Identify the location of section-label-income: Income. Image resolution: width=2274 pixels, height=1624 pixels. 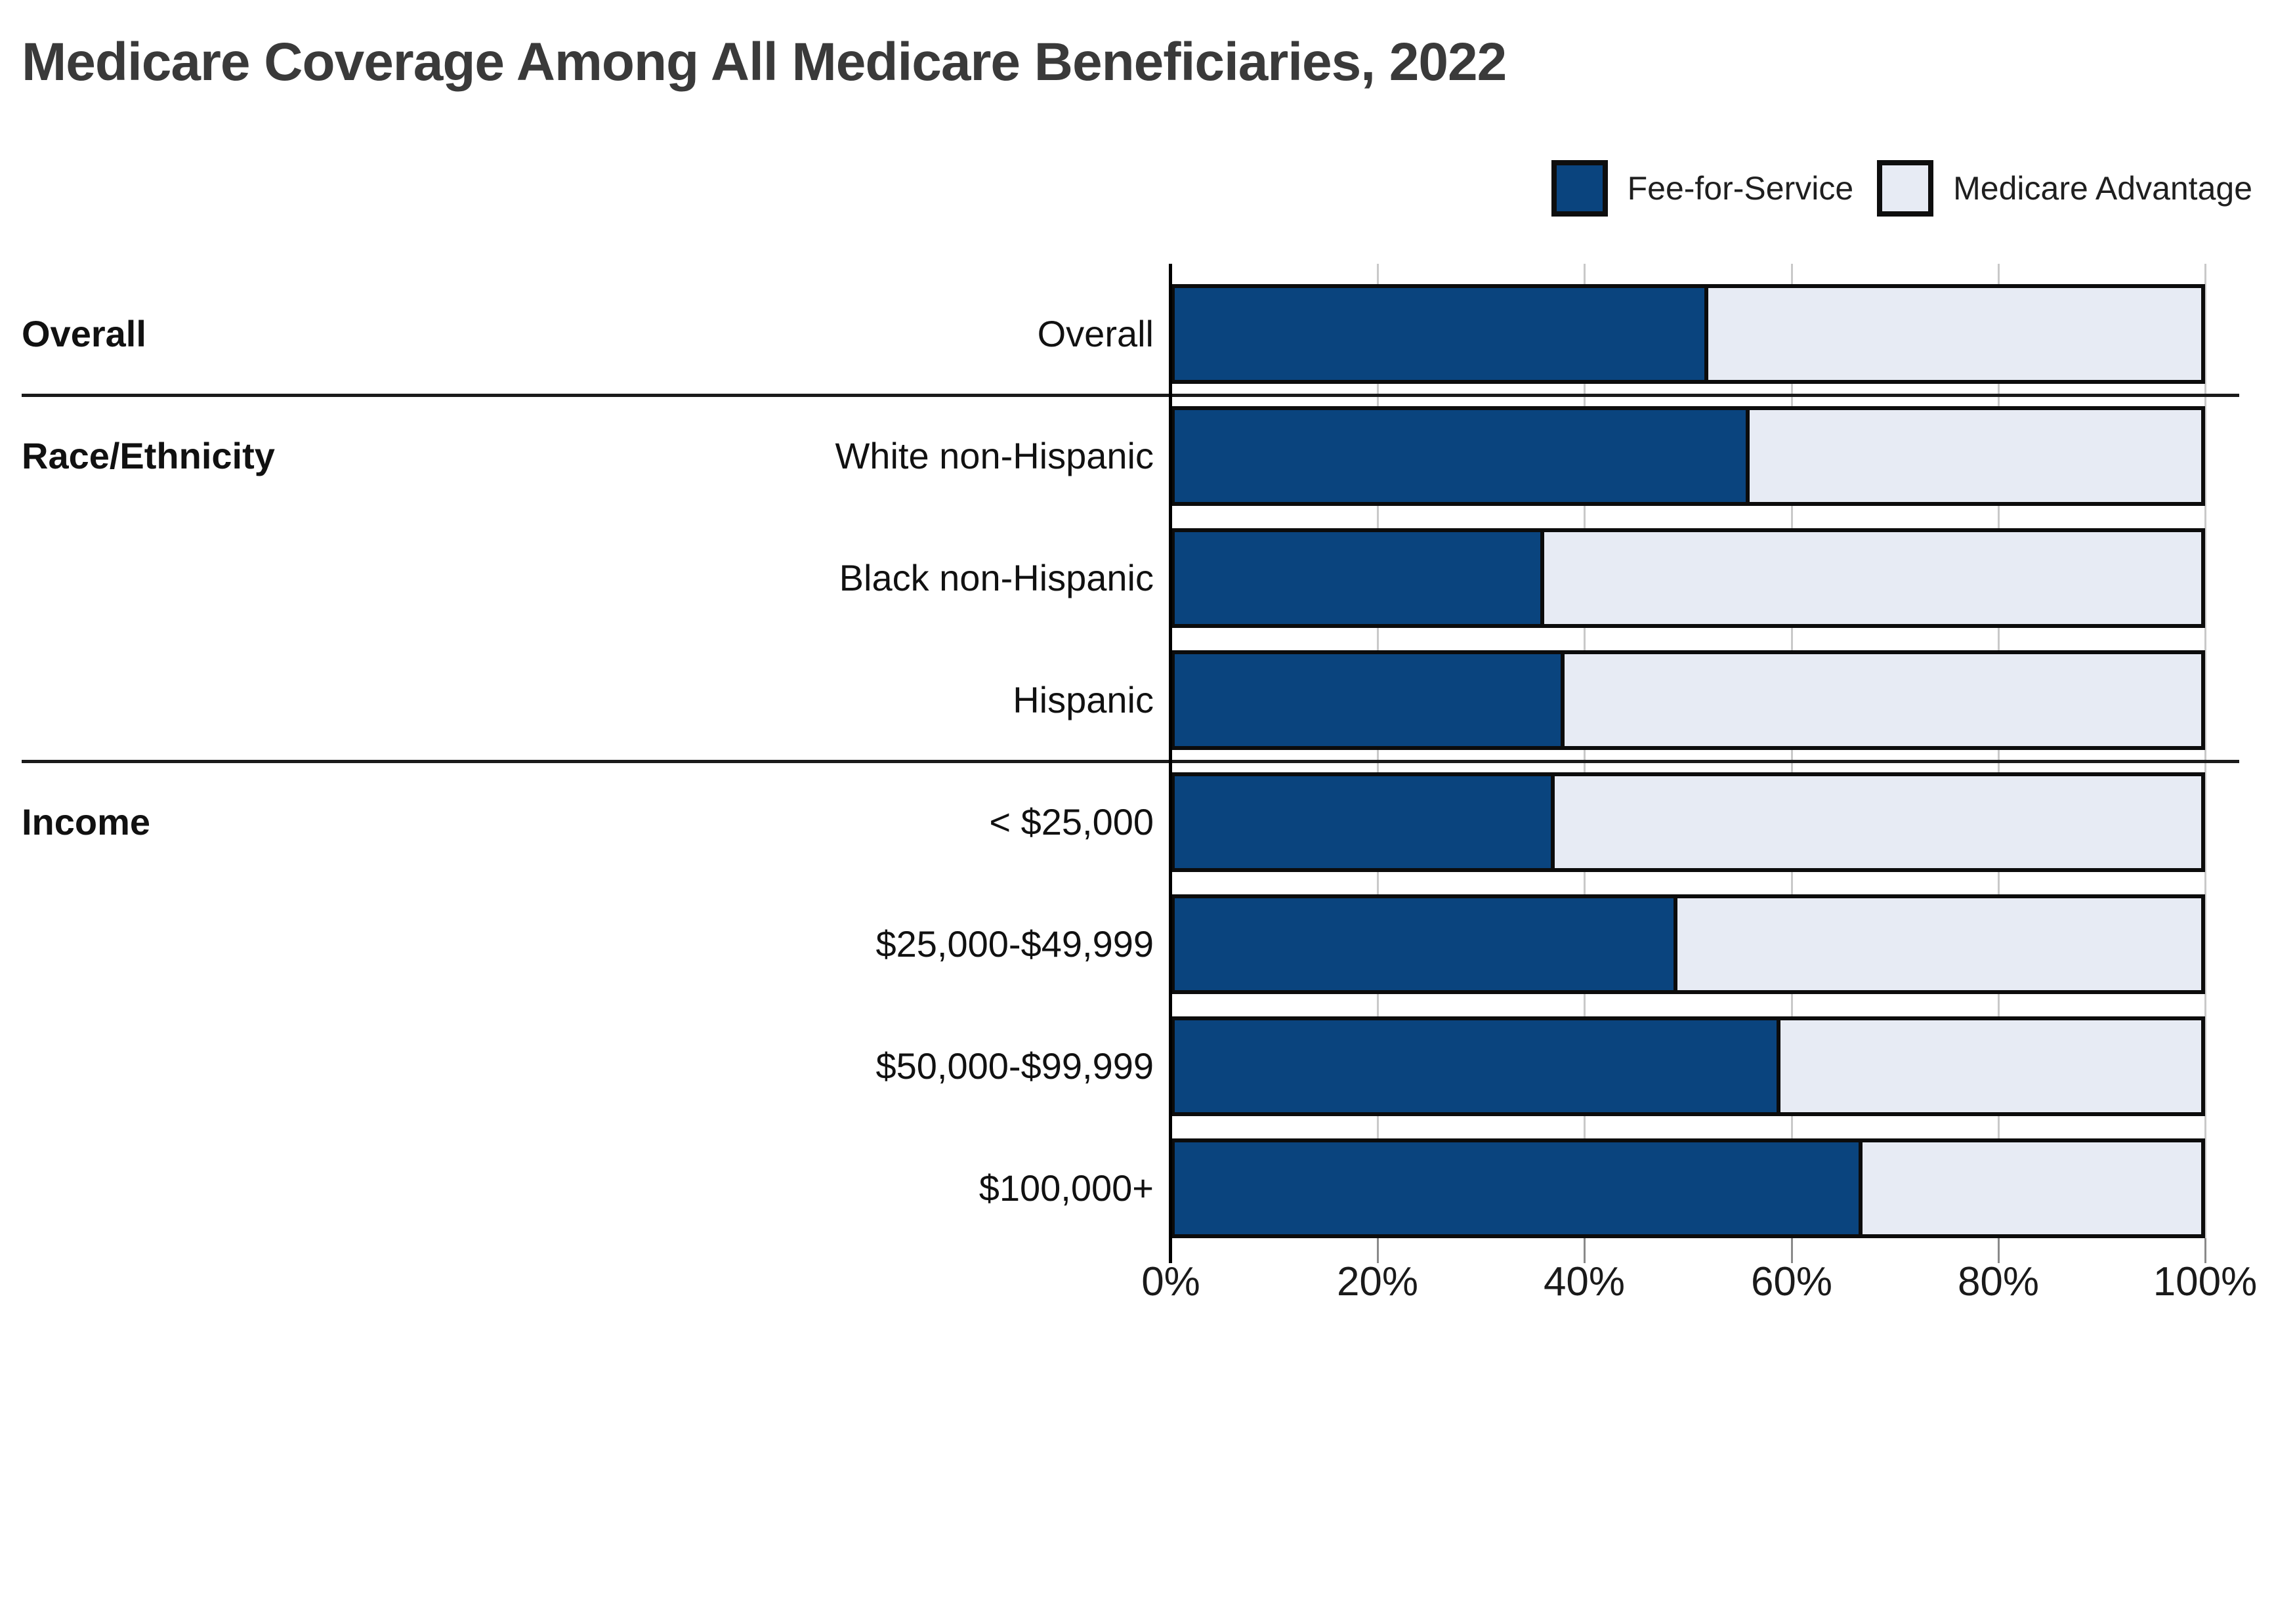
(86, 822).